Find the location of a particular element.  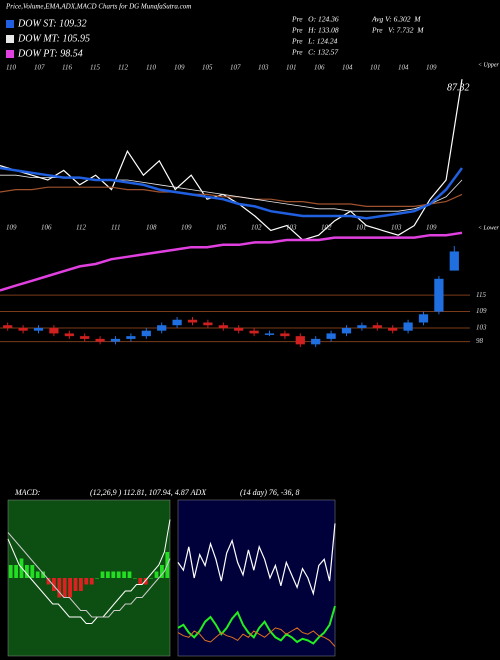

top-label: 112 is located at coordinates (123, 68).